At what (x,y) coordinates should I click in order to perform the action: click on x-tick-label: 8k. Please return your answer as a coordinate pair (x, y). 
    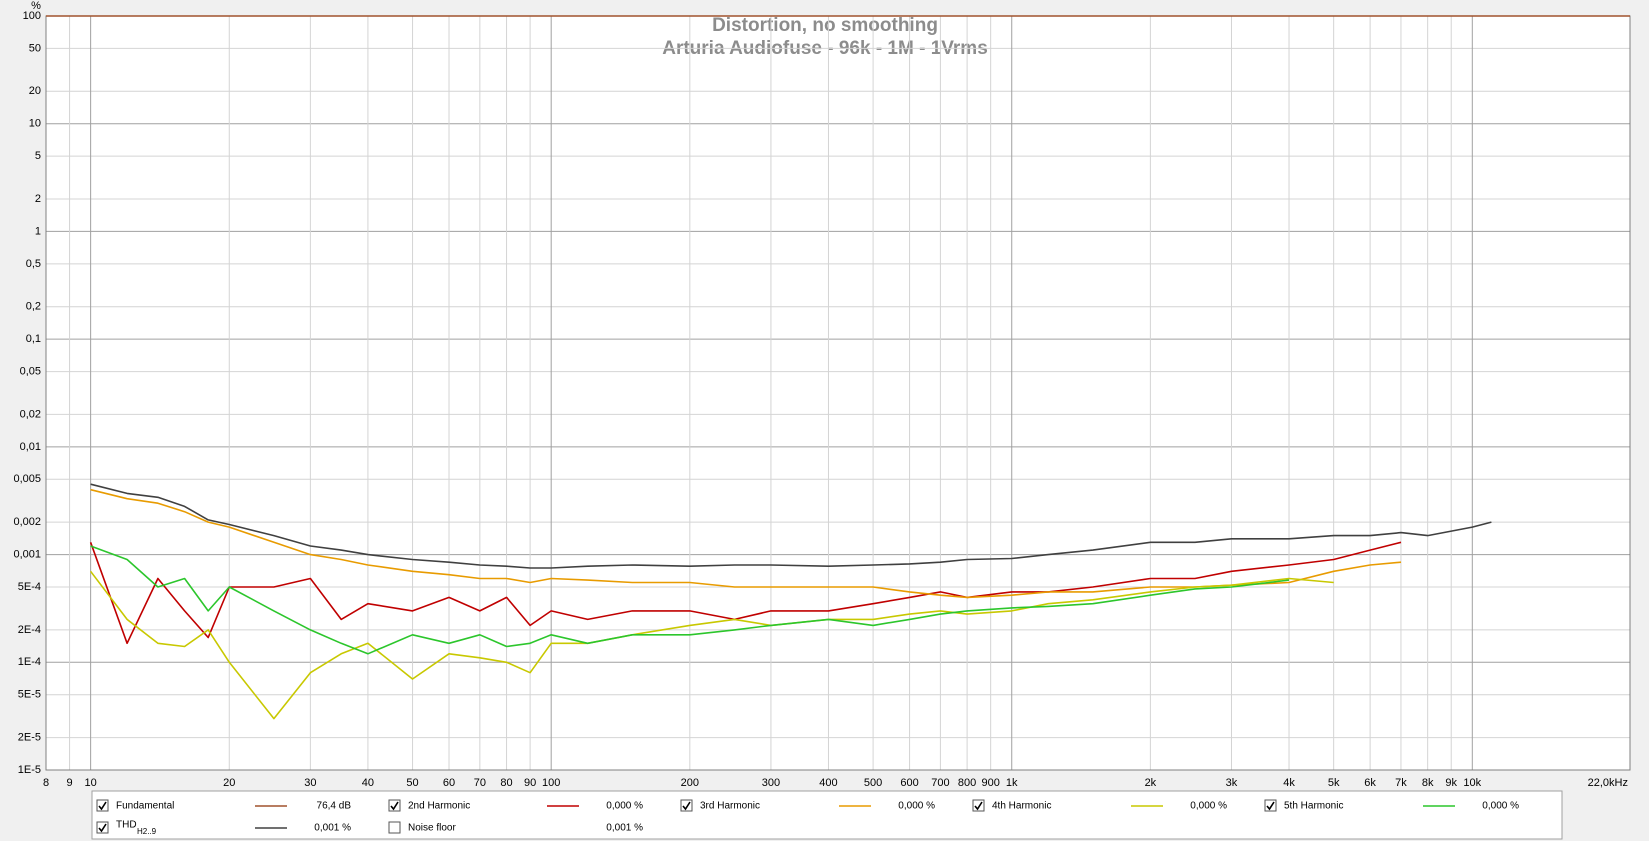
    Looking at the image, I should click on (1428, 783).